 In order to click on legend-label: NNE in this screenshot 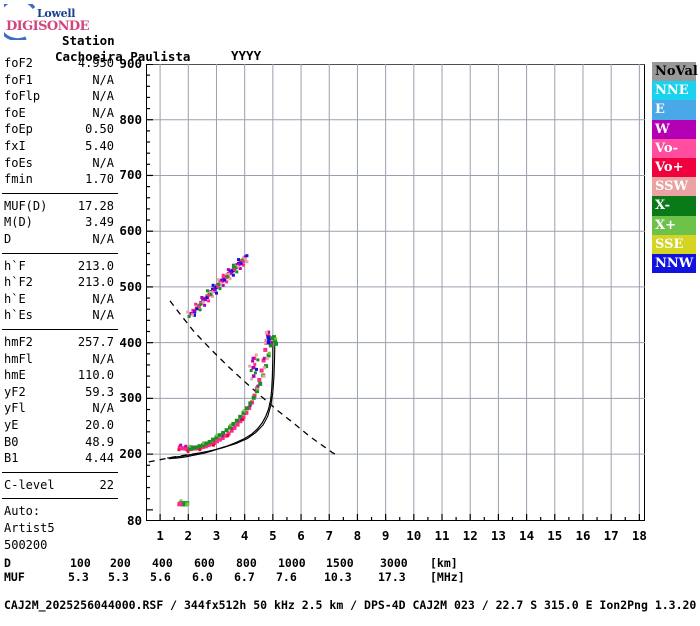, I will do `click(672, 91)`.